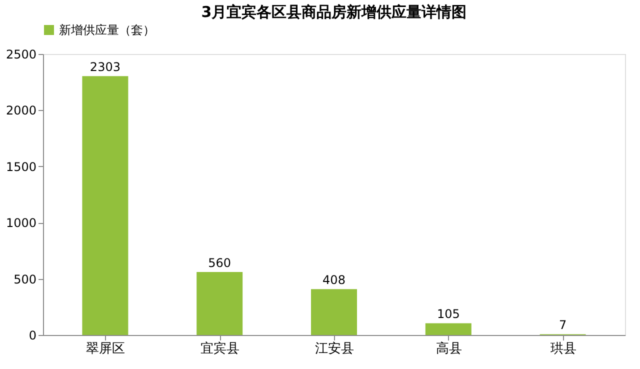  Describe the element at coordinates (21, 223) in the screenshot. I see `y-tick-label: 1000` at that location.